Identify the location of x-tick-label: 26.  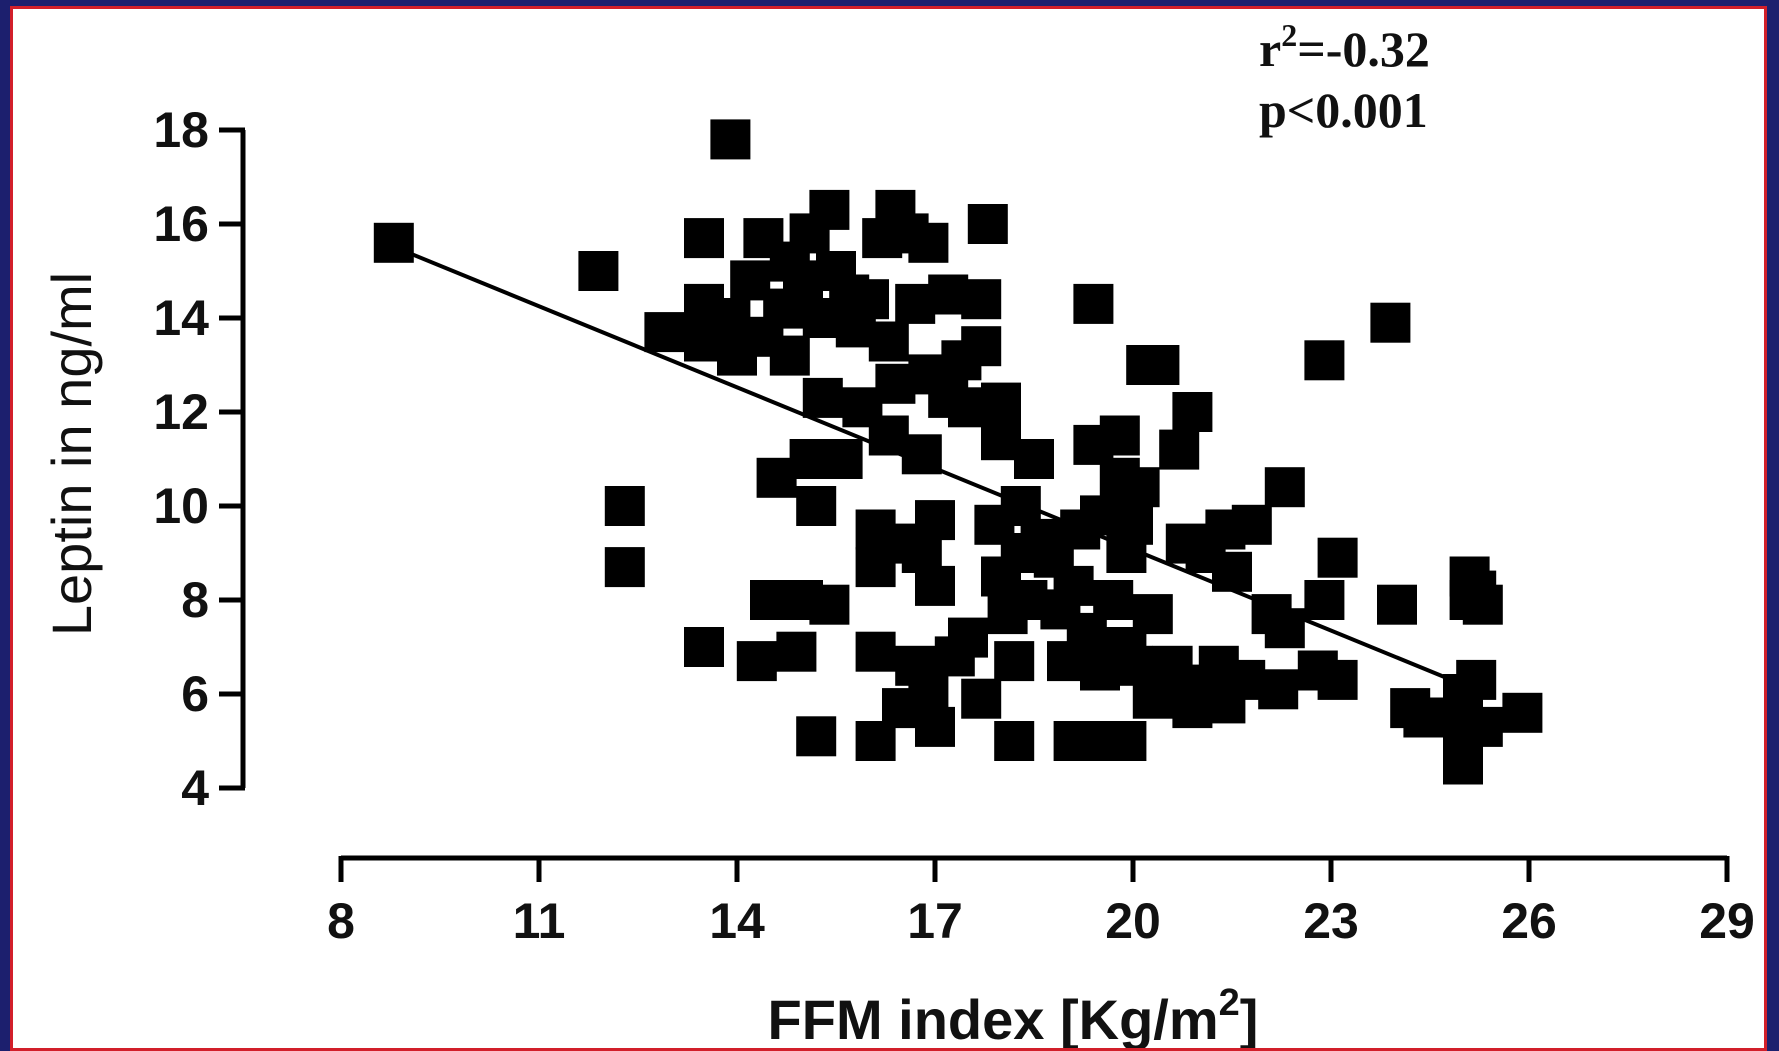
(1529, 921).